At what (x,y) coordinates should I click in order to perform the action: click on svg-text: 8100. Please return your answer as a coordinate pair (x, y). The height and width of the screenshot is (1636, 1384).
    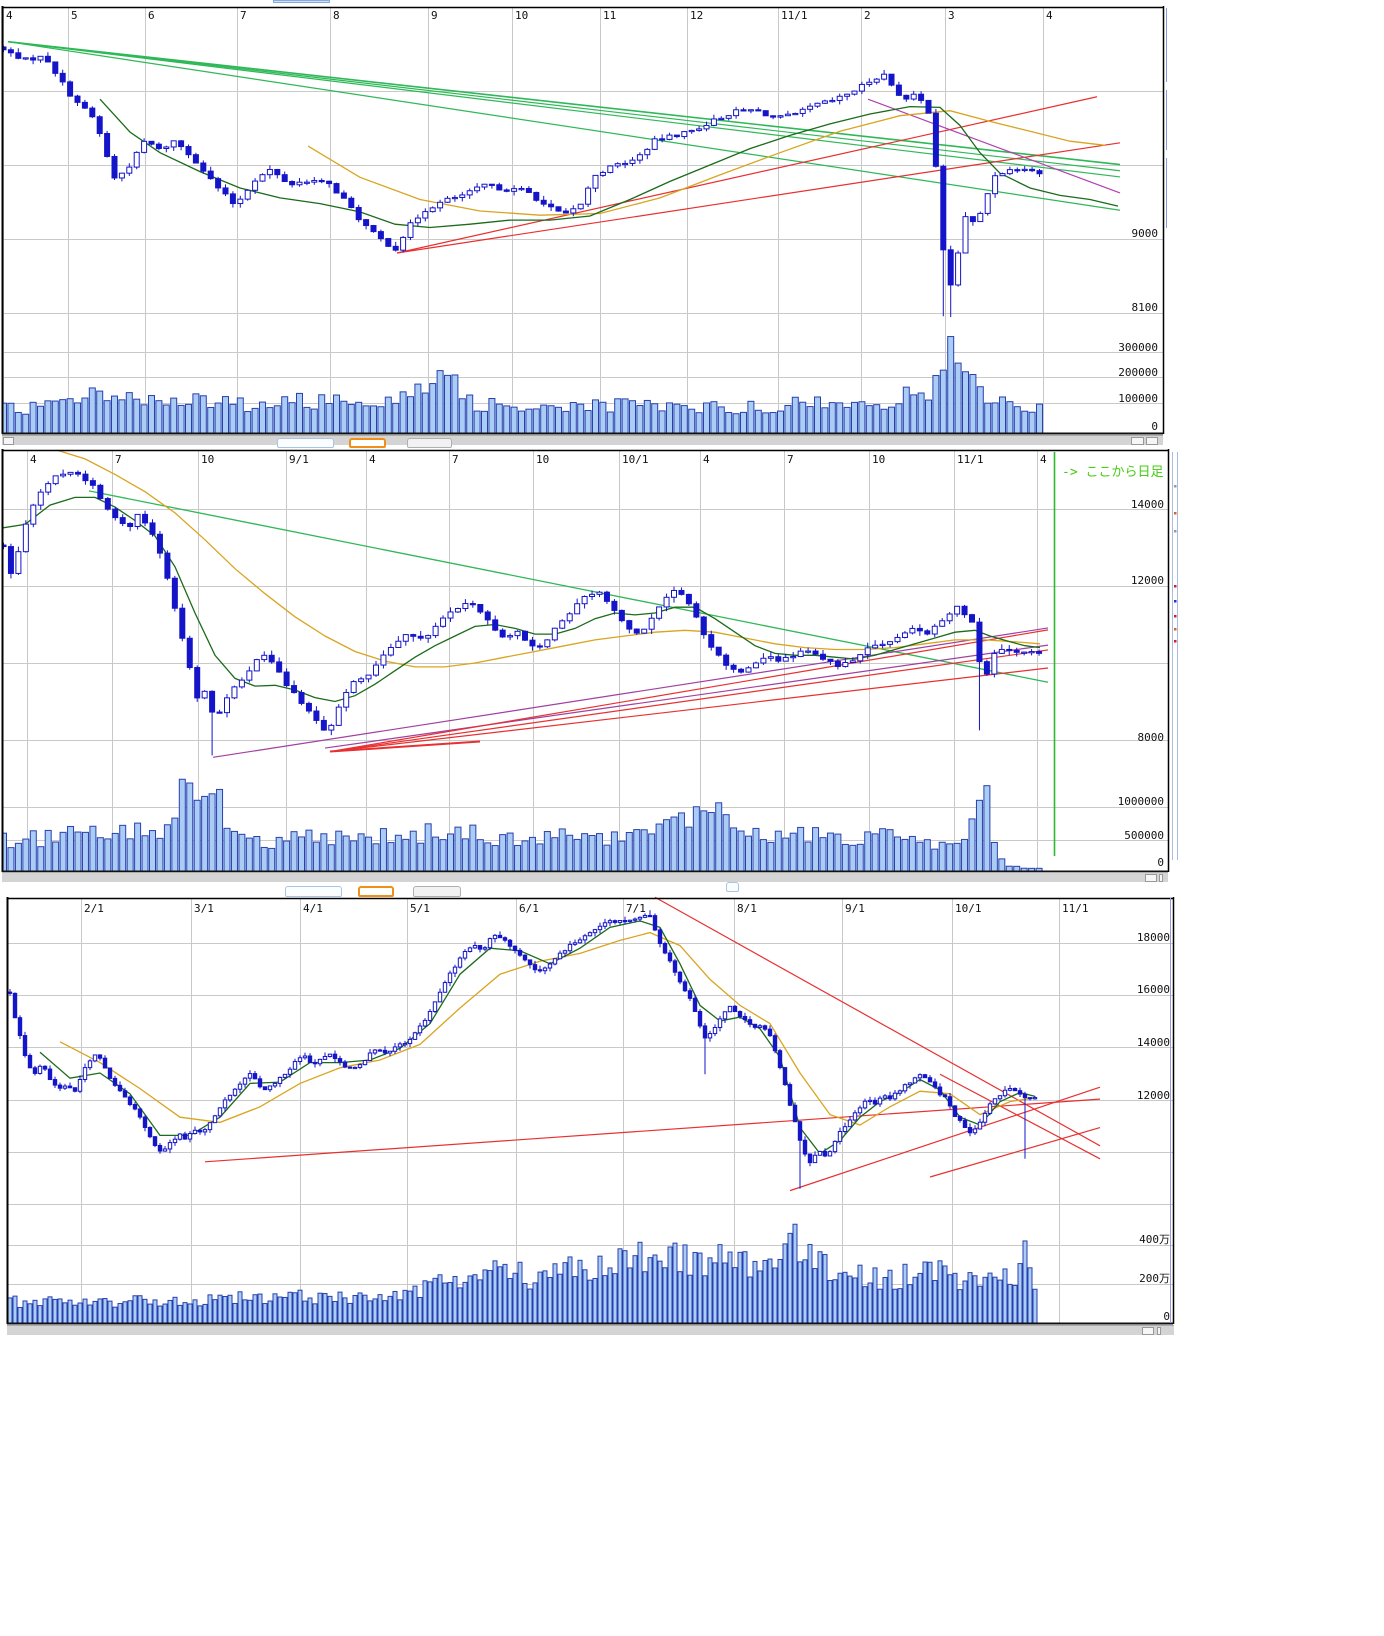
    Looking at the image, I should click on (1145, 307).